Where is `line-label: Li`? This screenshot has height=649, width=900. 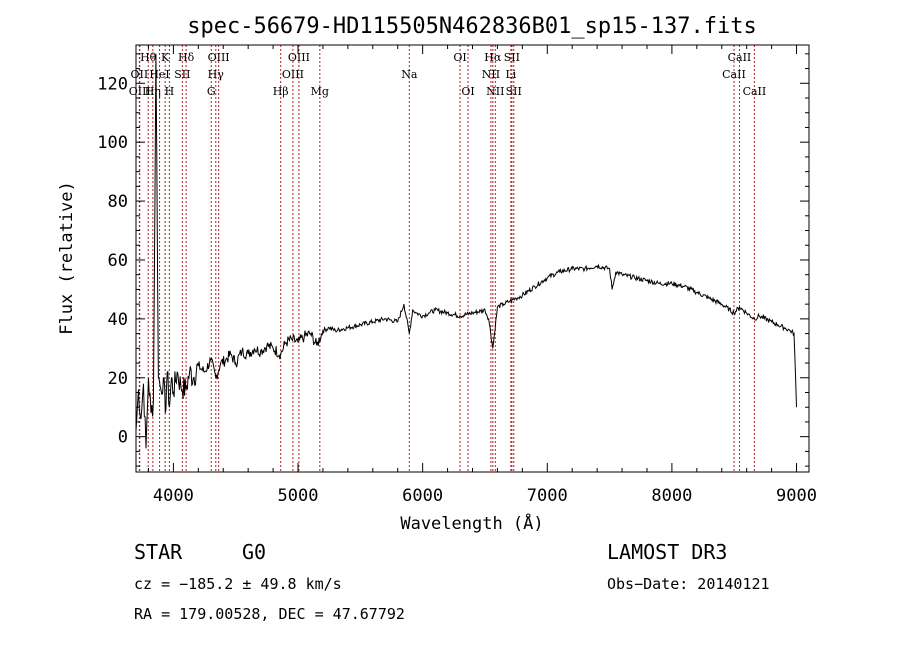 line-label: Li is located at coordinates (510, 74).